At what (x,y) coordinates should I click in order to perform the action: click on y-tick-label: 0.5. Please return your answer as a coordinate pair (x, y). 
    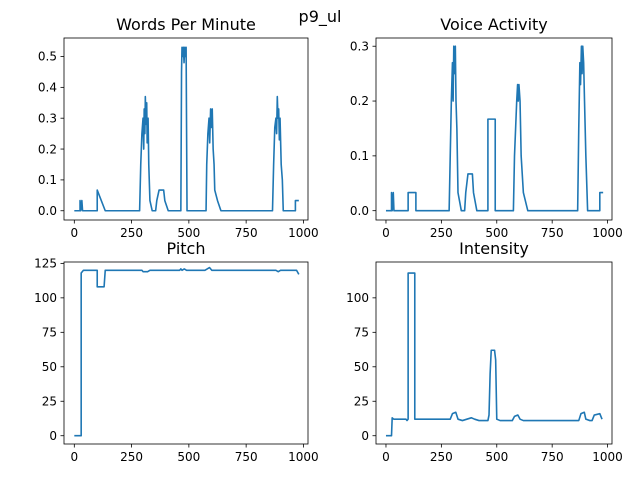
    Looking at the image, I should click on (47, 57).